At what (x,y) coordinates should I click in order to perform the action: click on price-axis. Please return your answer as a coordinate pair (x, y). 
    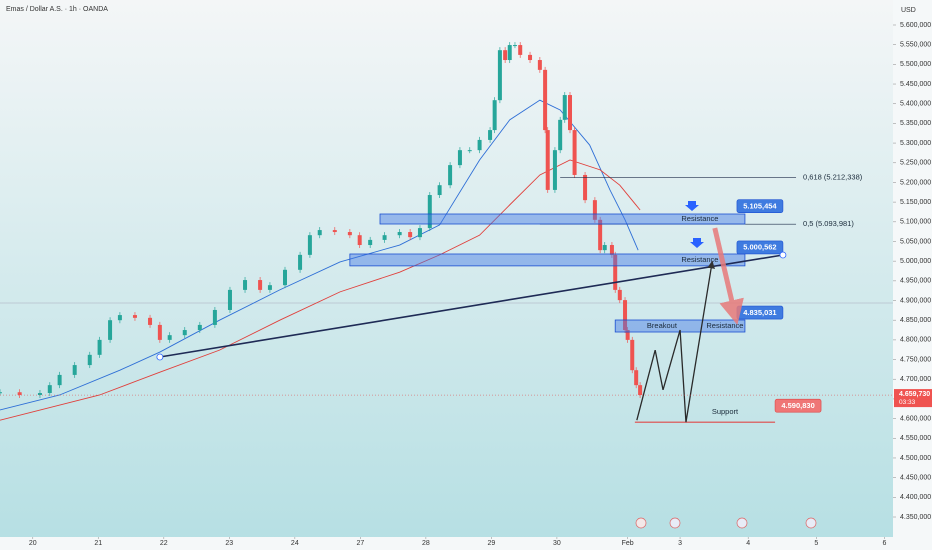
    Looking at the image, I should click on (912, 275).